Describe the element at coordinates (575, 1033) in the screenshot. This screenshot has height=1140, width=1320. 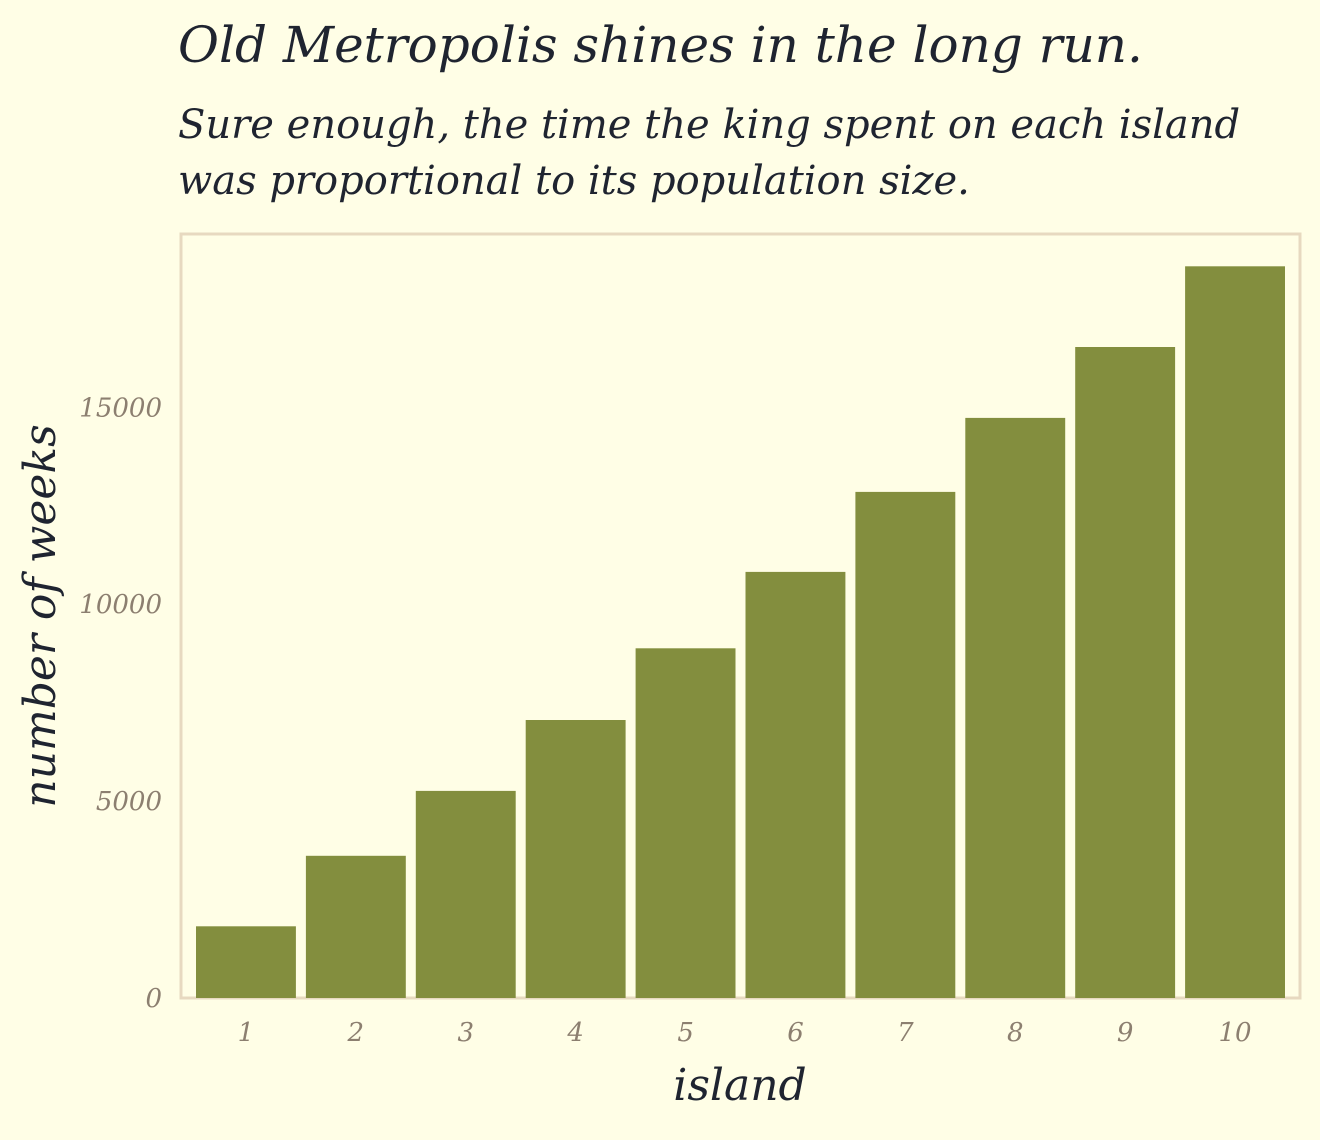
I see `x-tick-label: 4` at that location.